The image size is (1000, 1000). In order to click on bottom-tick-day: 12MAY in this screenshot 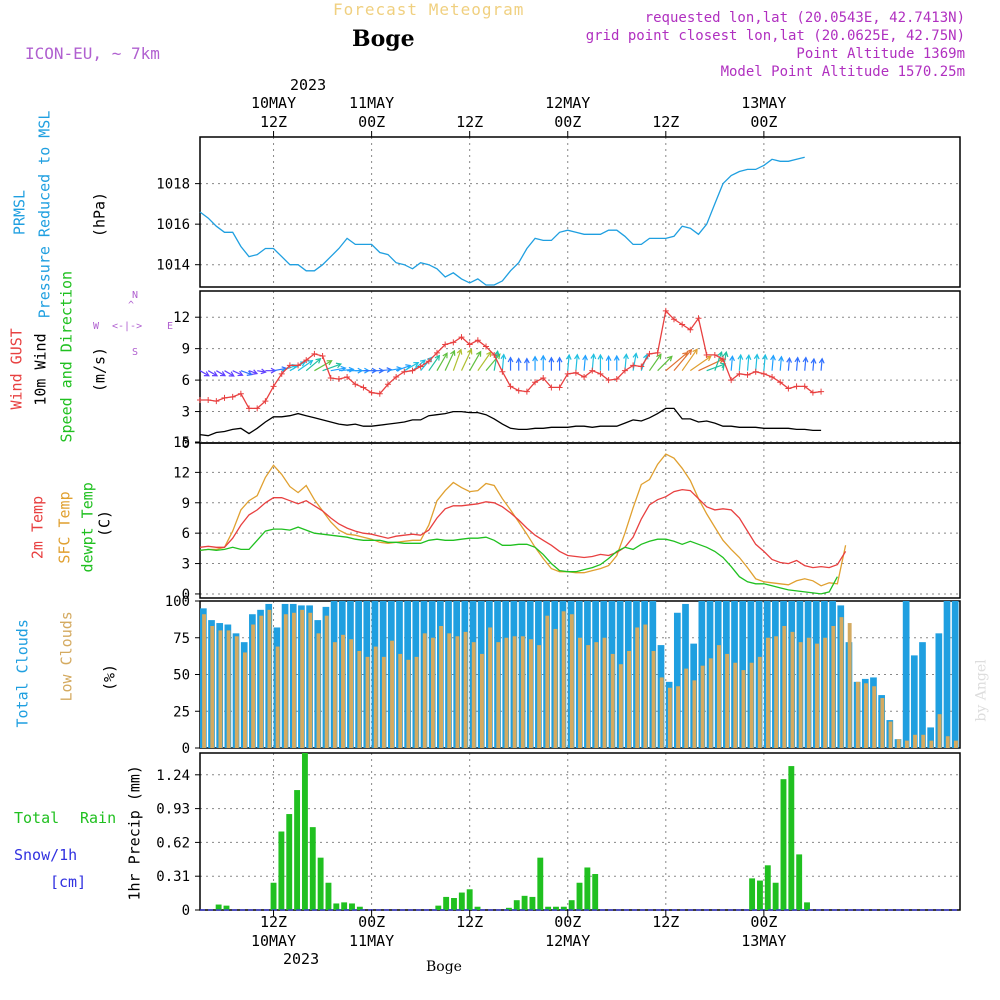, I will do `click(568, 941)`.